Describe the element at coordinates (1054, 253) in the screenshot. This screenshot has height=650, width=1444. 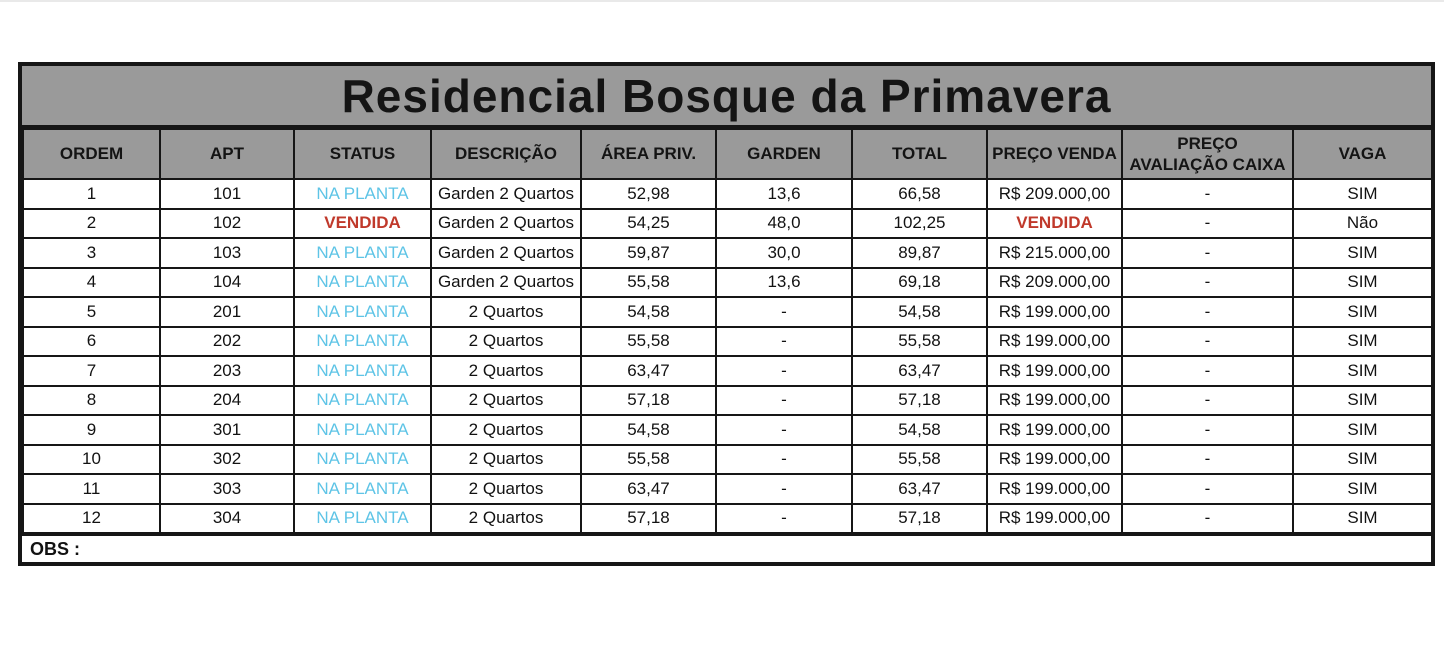
I see `table-cell: R$ 215.000,00` at that location.